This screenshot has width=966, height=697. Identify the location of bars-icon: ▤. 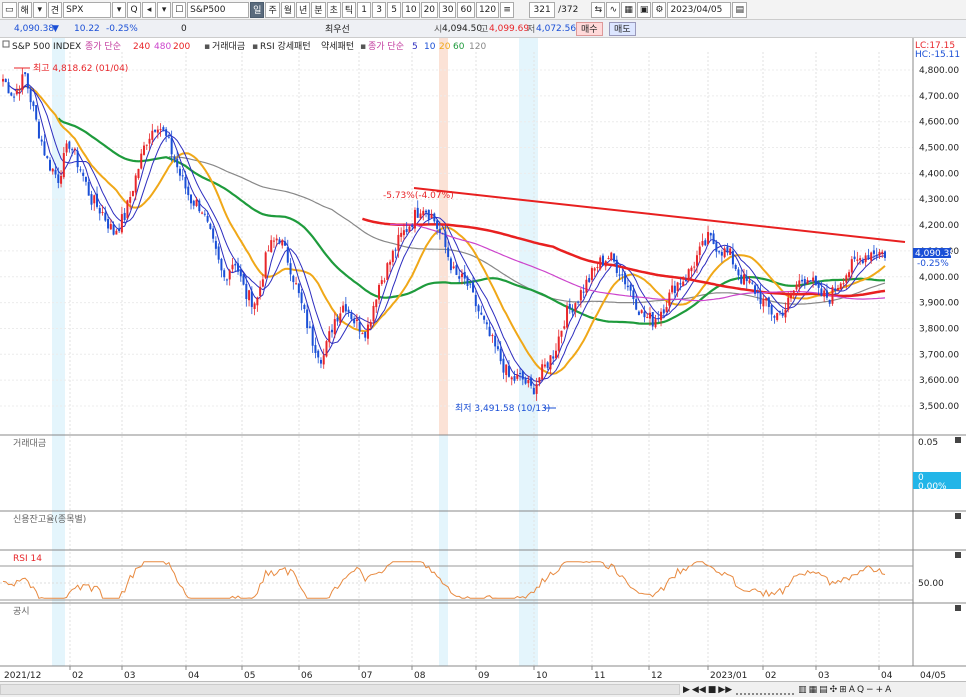
(823, 689).